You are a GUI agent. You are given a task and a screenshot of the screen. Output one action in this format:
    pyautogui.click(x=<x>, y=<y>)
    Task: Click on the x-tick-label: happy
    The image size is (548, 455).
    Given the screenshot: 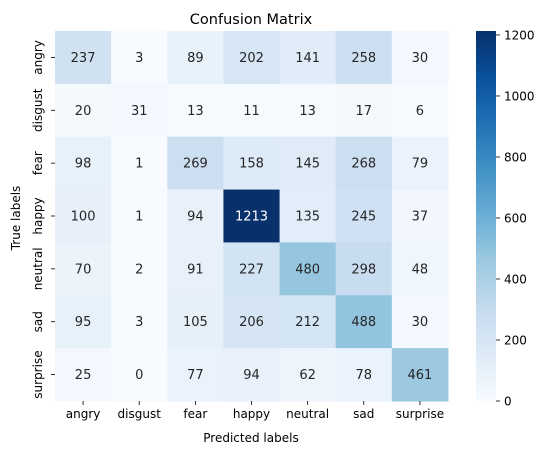 What is the action you would take?
    pyautogui.click(x=251, y=414)
    